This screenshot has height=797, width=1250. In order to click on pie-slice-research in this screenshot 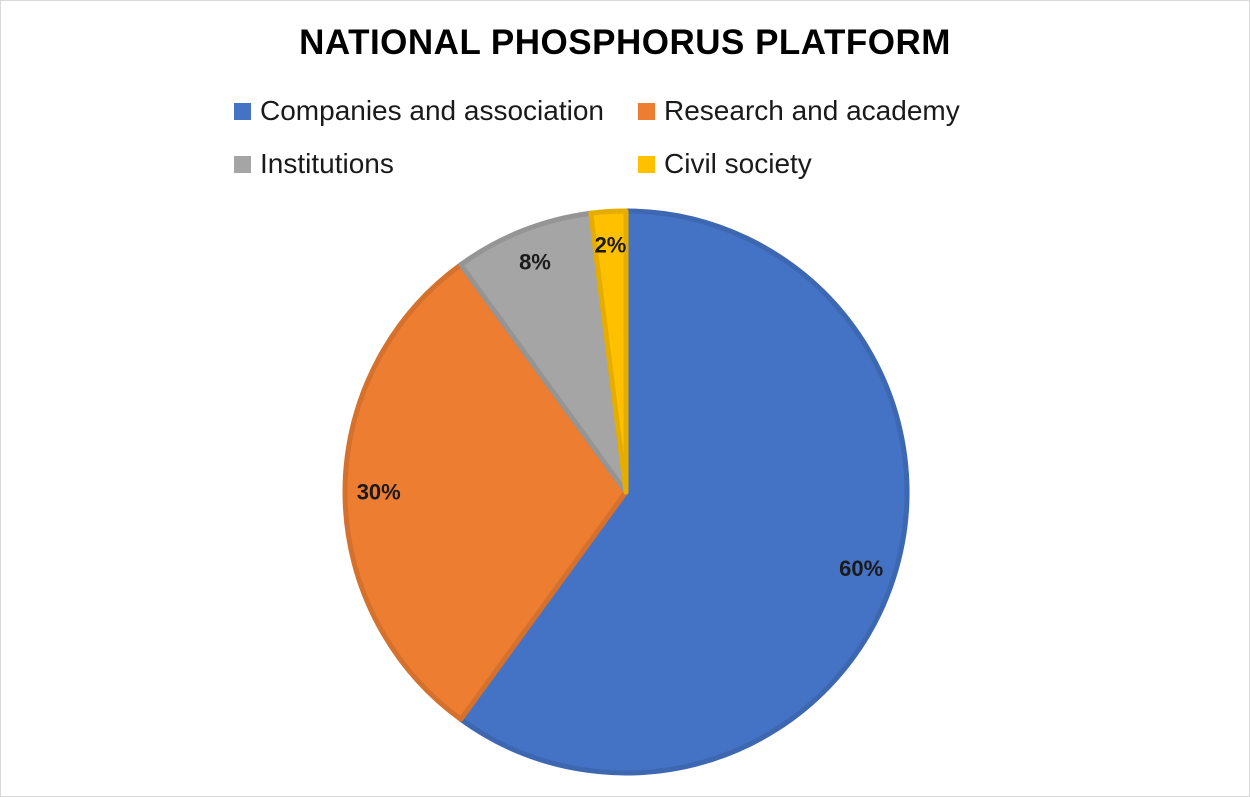, I will do `click(485, 492)`.